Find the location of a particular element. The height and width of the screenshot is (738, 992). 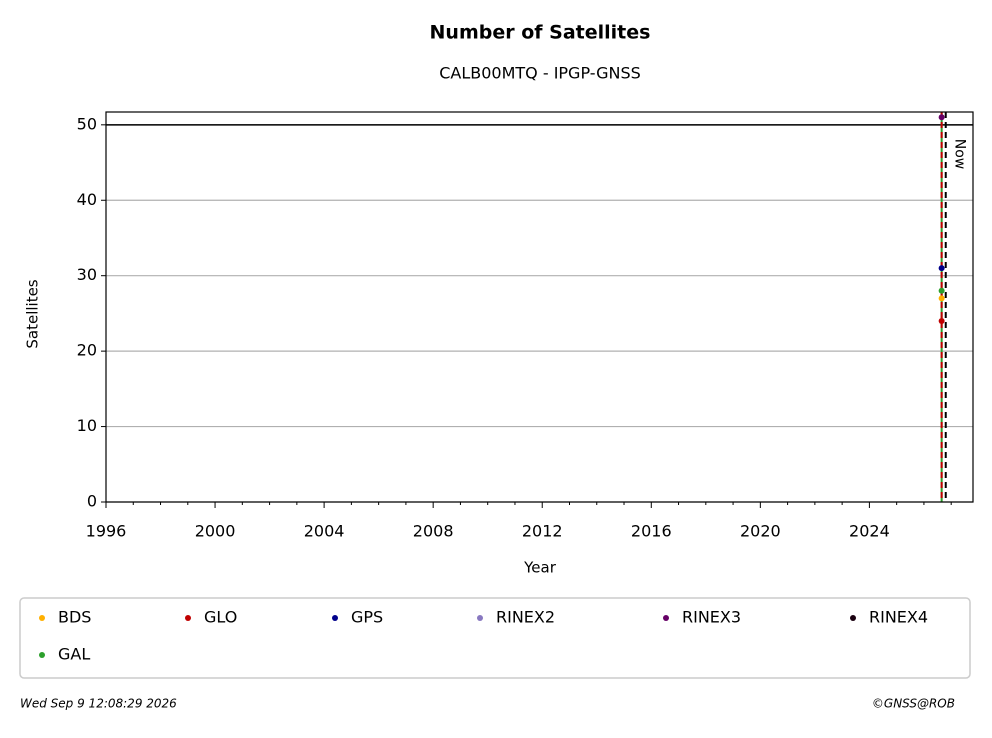

y-tick-label: 40 is located at coordinates (87, 199).